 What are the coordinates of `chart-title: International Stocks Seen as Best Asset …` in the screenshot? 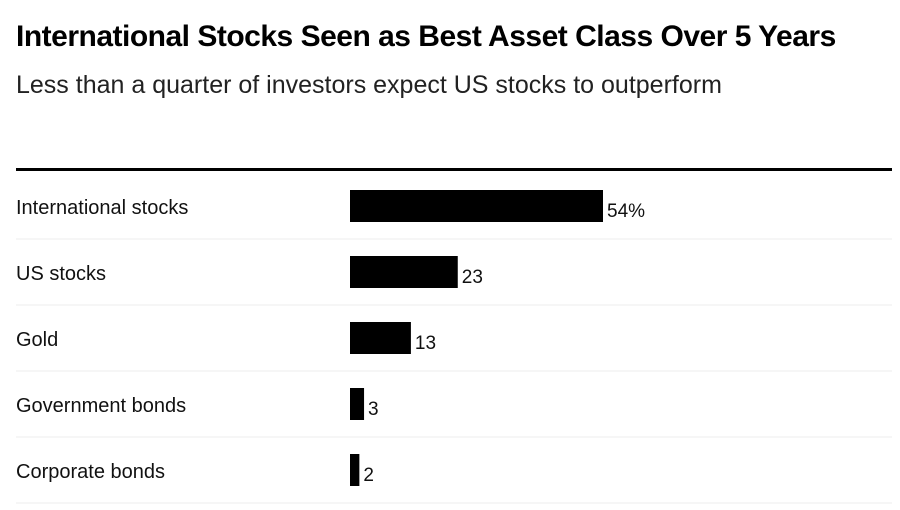 It's located at (426, 36).